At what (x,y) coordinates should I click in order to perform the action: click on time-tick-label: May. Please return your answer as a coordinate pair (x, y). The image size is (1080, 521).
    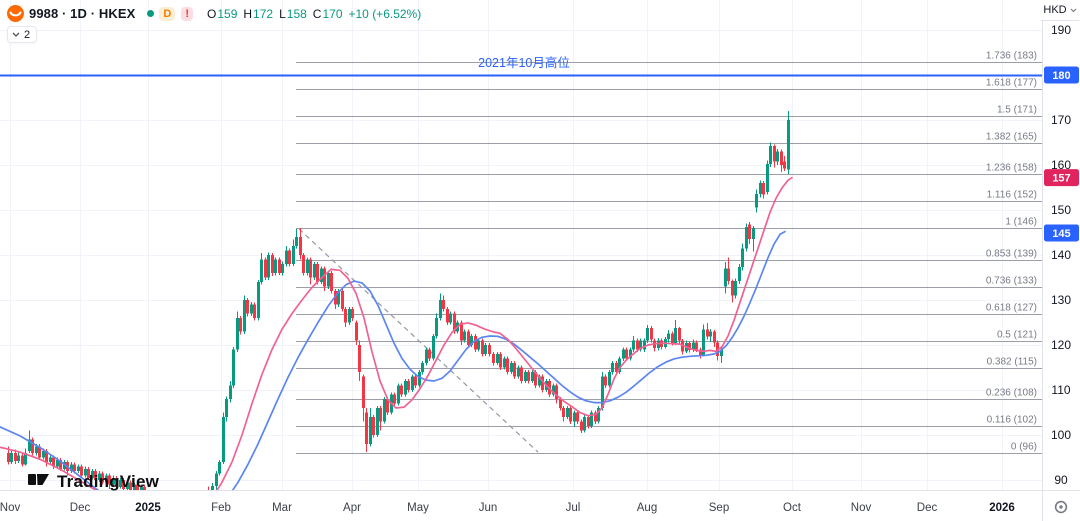
    Looking at the image, I should click on (418, 508).